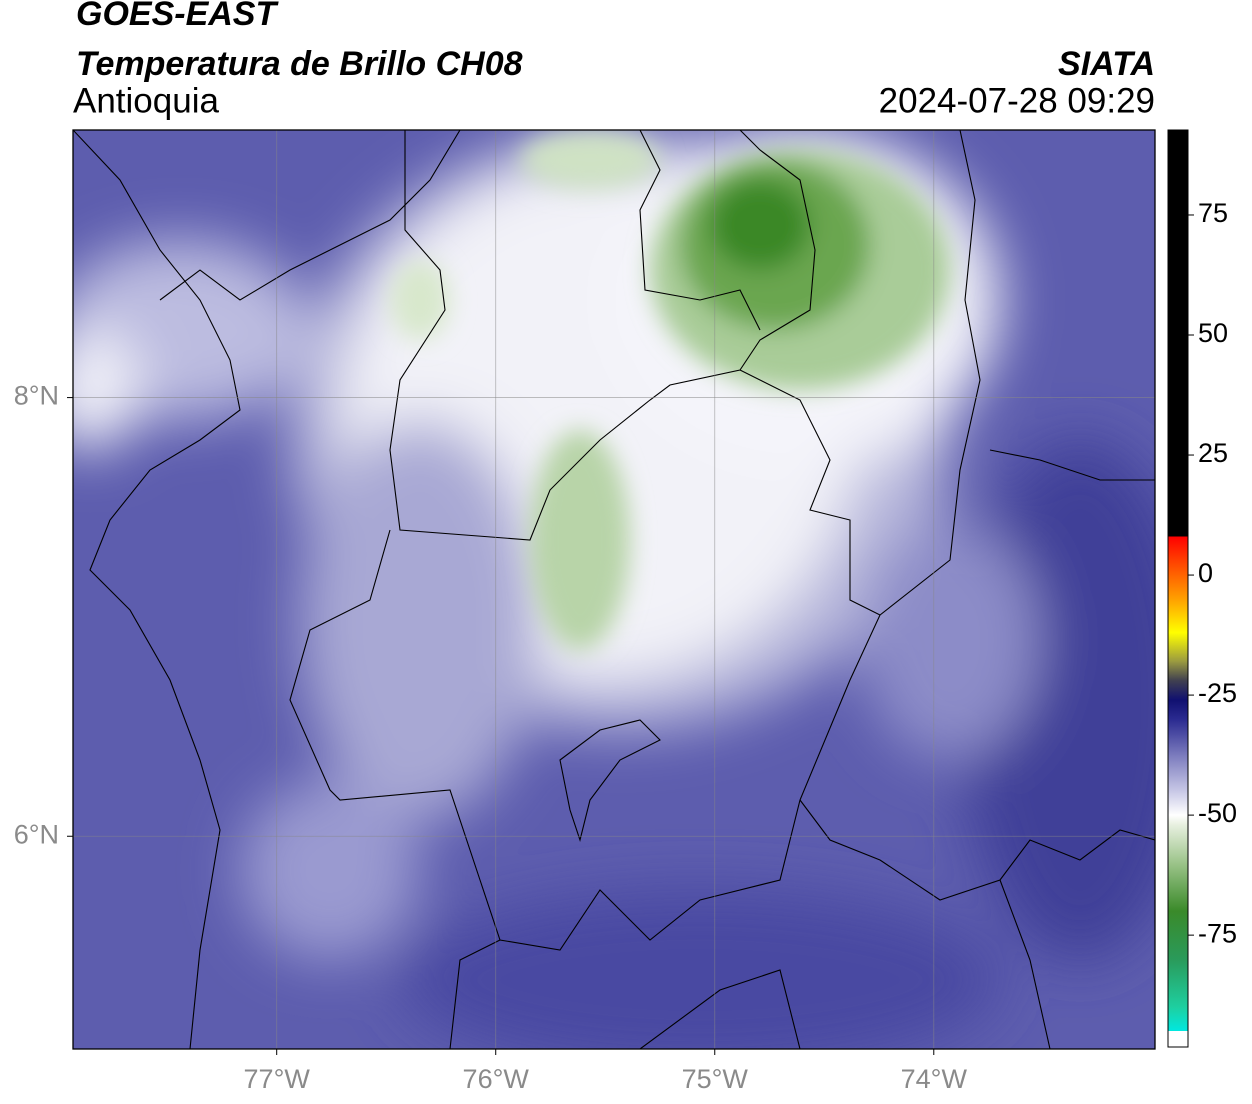 This screenshot has height=1104, width=1252. What do you see at coordinates (496, 1079) in the screenshot?
I see `lon-tick-label: 76°W` at bounding box center [496, 1079].